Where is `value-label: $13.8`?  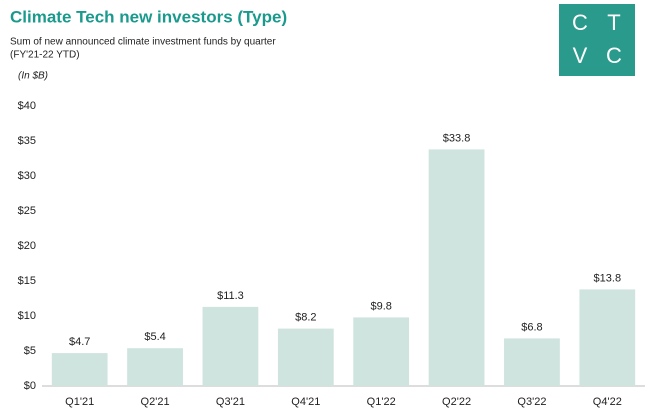 value-label: $13.8 is located at coordinates (608, 278).